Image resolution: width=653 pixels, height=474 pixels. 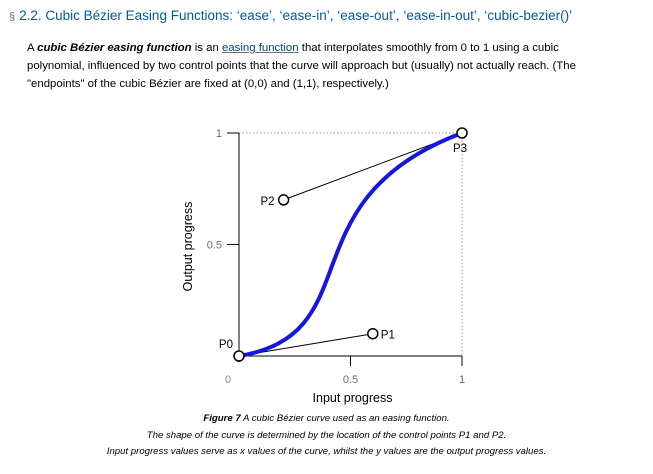 I want to click on control-point-label-p1: P1, so click(x=388, y=336).